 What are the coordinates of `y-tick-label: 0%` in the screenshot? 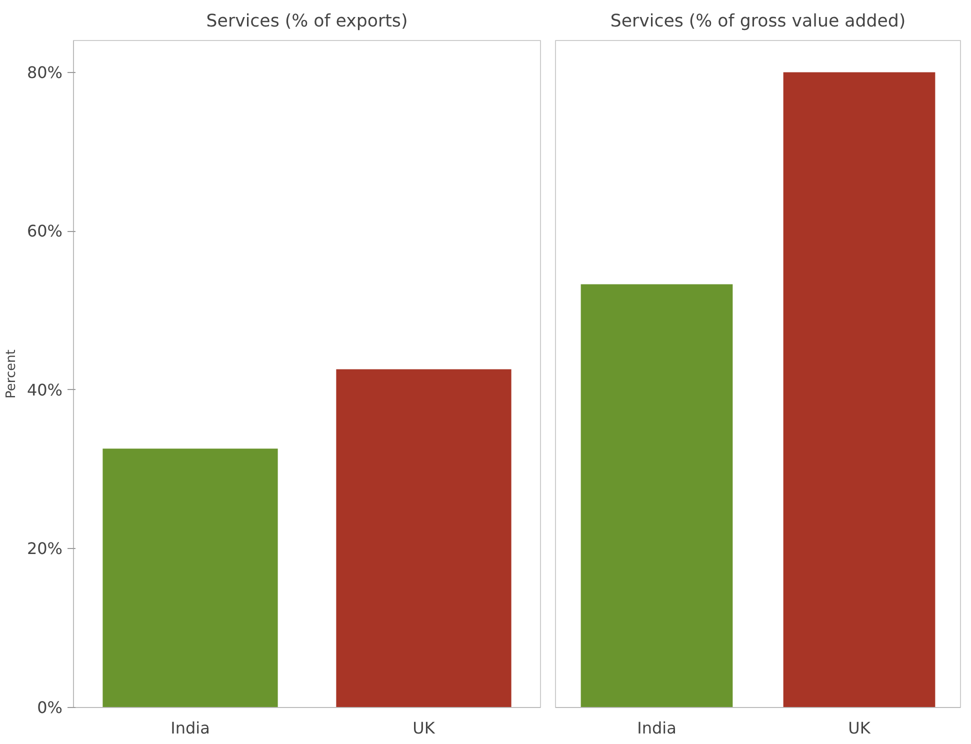 It's located at (50, 707).